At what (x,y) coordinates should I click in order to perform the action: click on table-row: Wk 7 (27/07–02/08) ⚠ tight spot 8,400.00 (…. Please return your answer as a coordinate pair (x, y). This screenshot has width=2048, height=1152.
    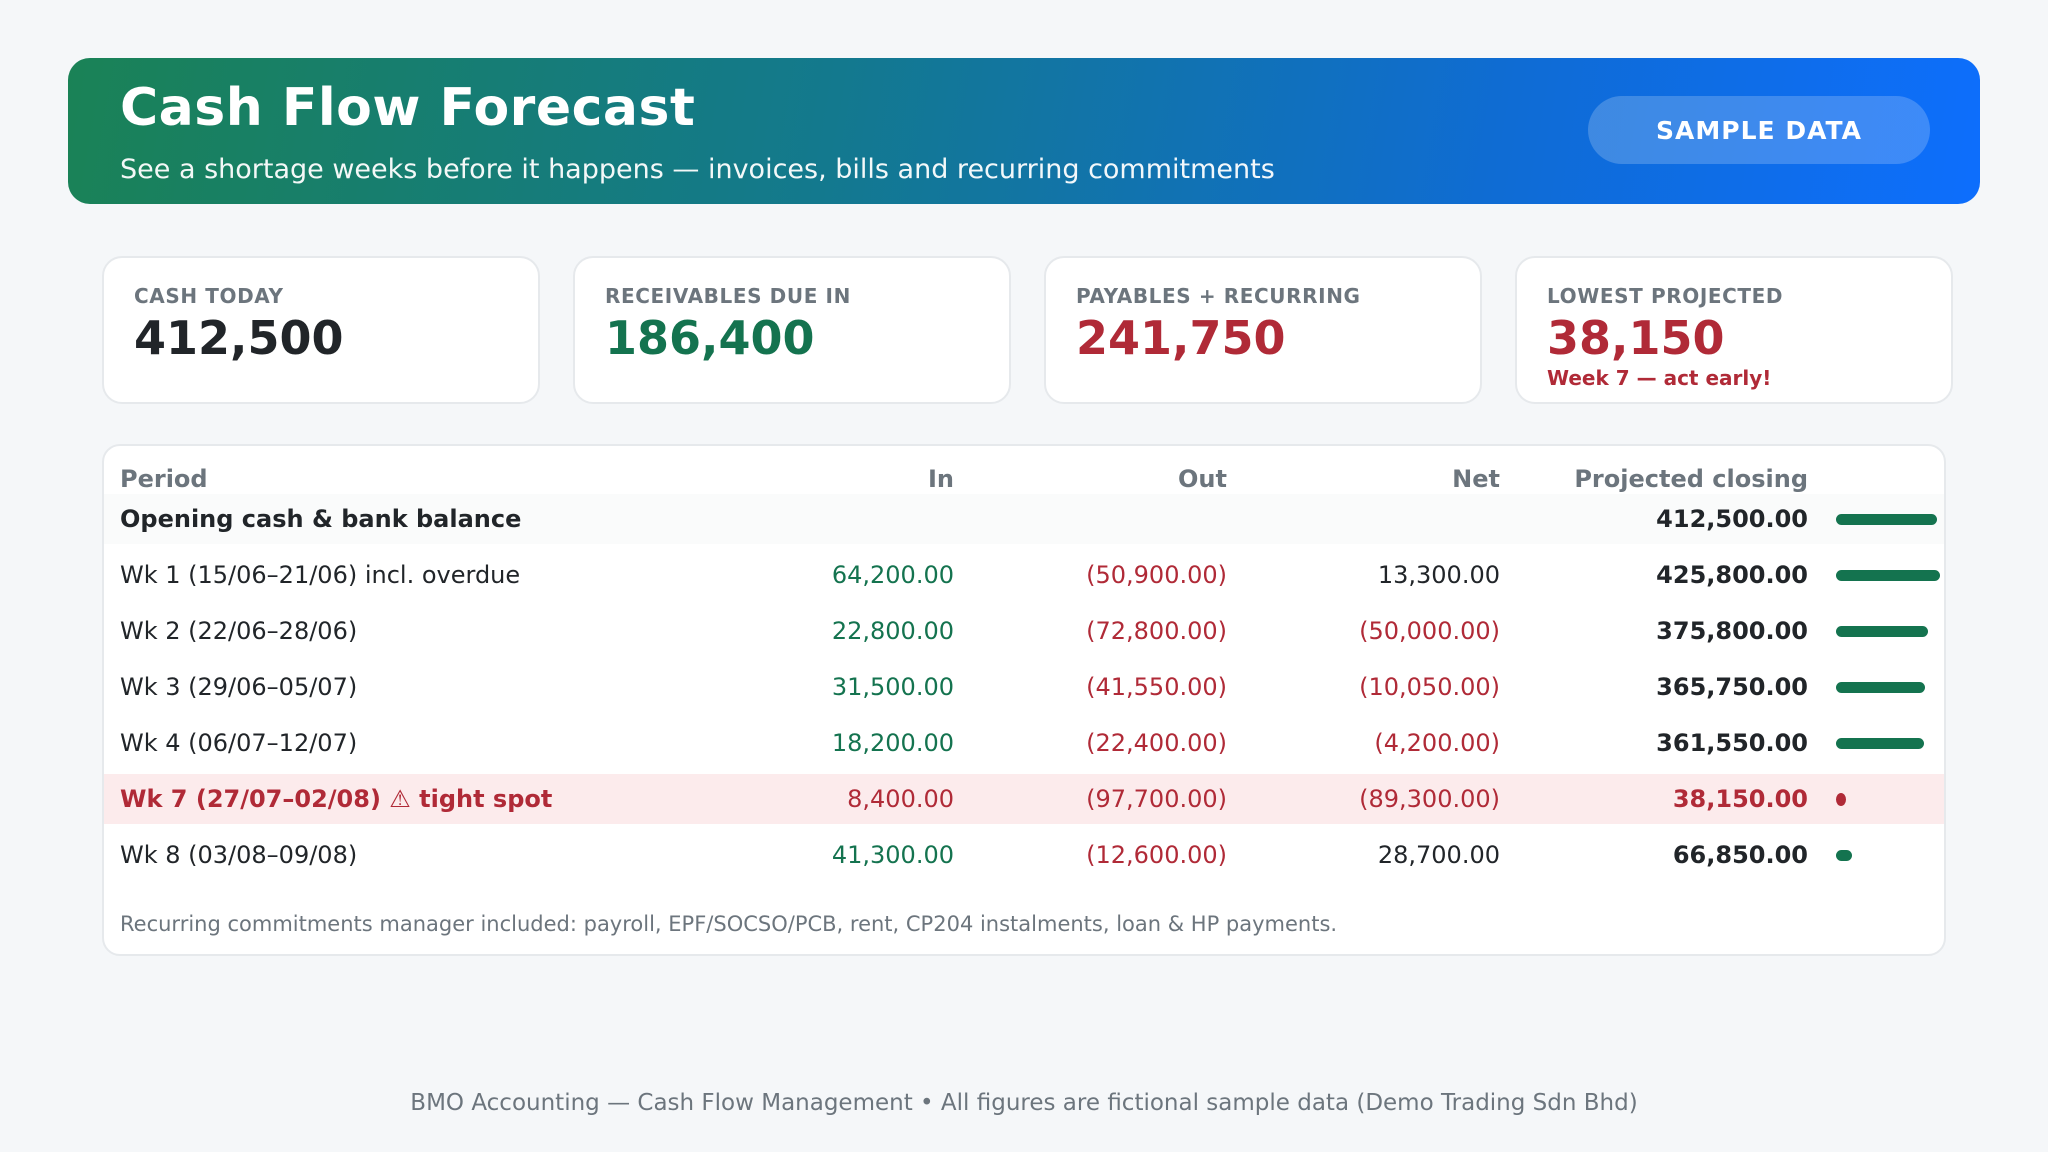
    Looking at the image, I should click on (1024, 799).